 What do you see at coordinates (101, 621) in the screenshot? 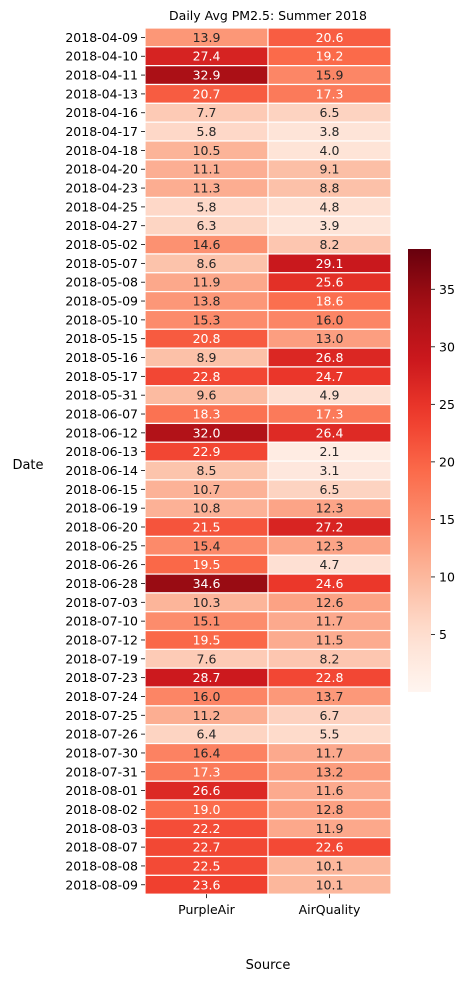
I see `y-tick-label: 2018-07-10` at bounding box center [101, 621].